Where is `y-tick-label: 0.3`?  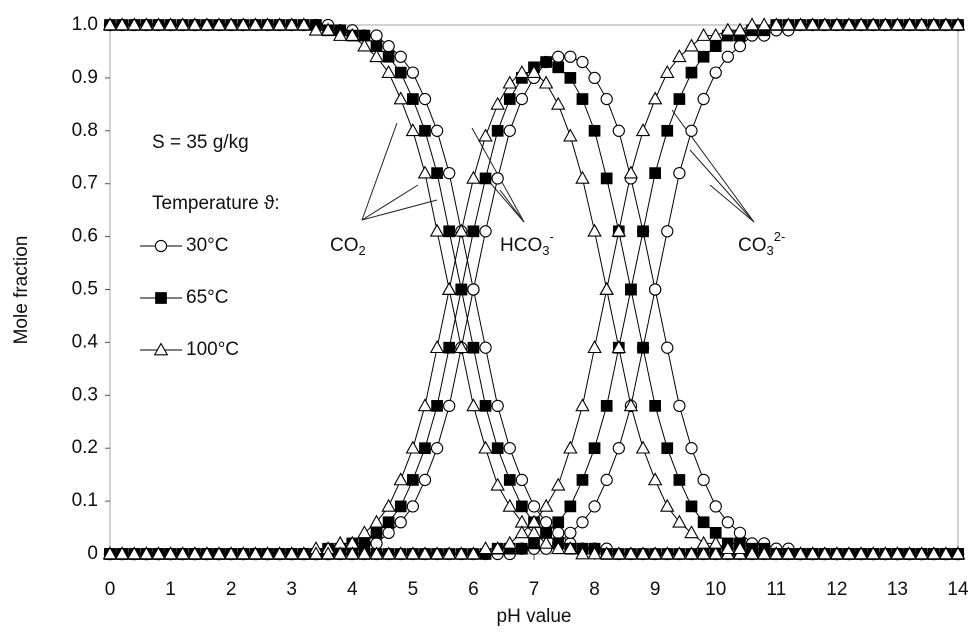 y-tick-label: 0.3 is located at coordinates (85, 394).